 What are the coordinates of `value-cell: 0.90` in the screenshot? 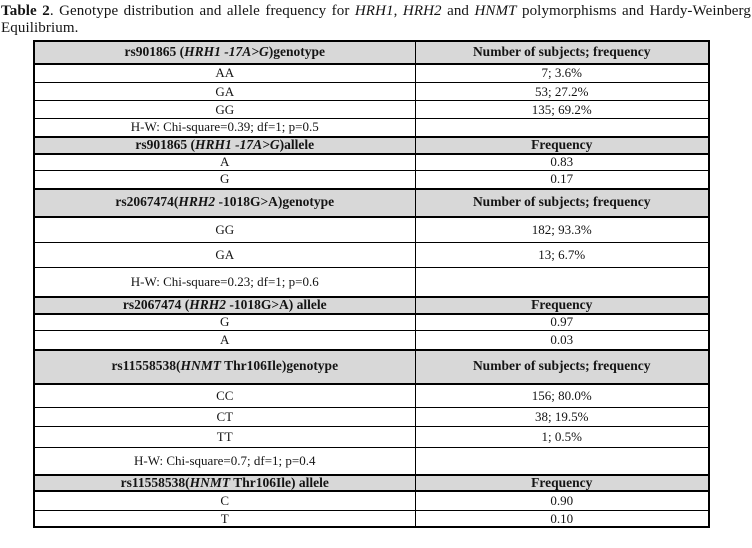 It's located at (562, 500).